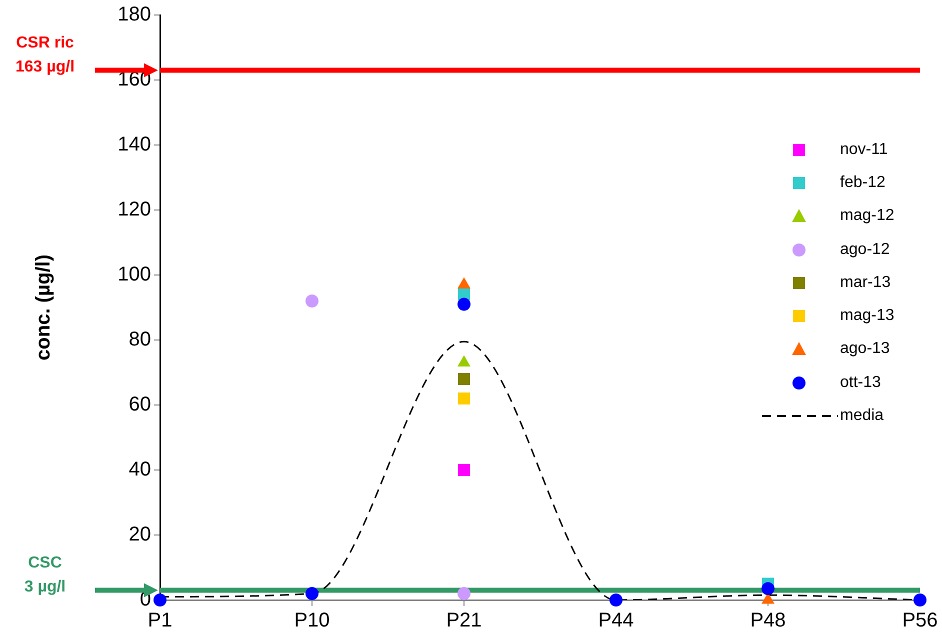 The height and width of the screenshot is (636, 942). Describe the element at coordinates (865, 283) in the screenshot. I see `legend-label: mar-13` at that location.